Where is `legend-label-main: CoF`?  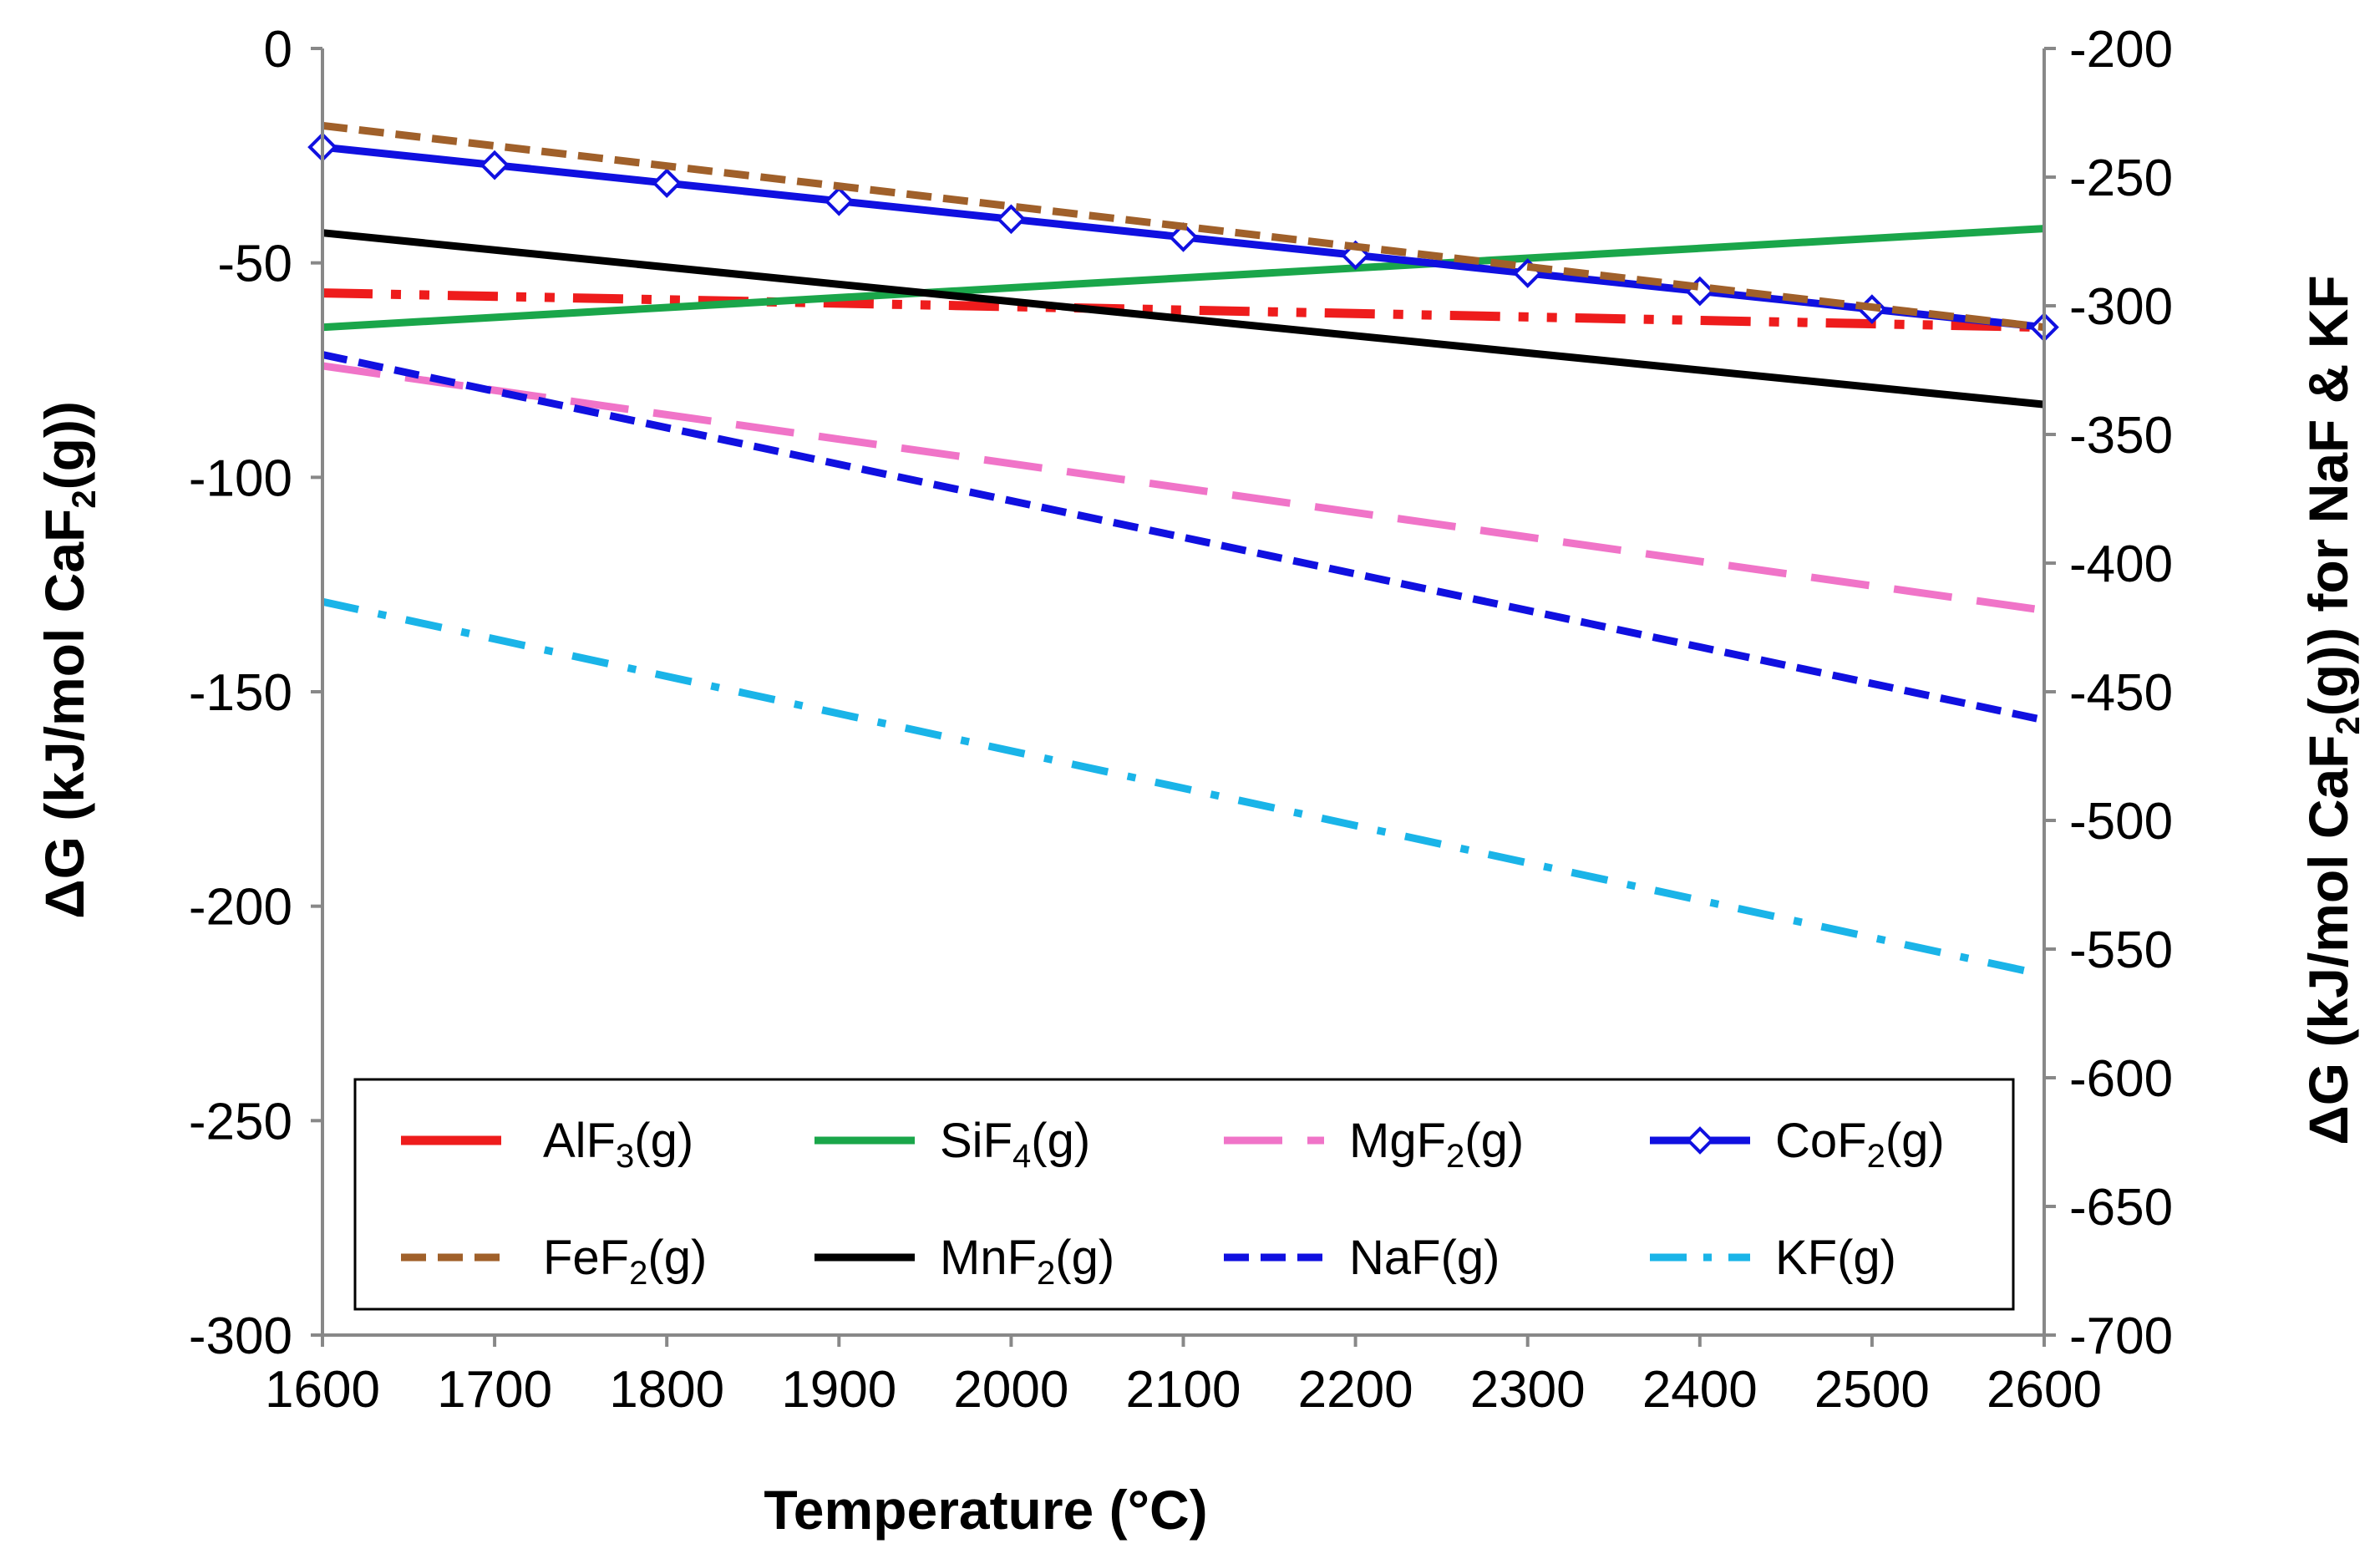
legend-label-main: CoF is located at coordinates (1821, 1141).